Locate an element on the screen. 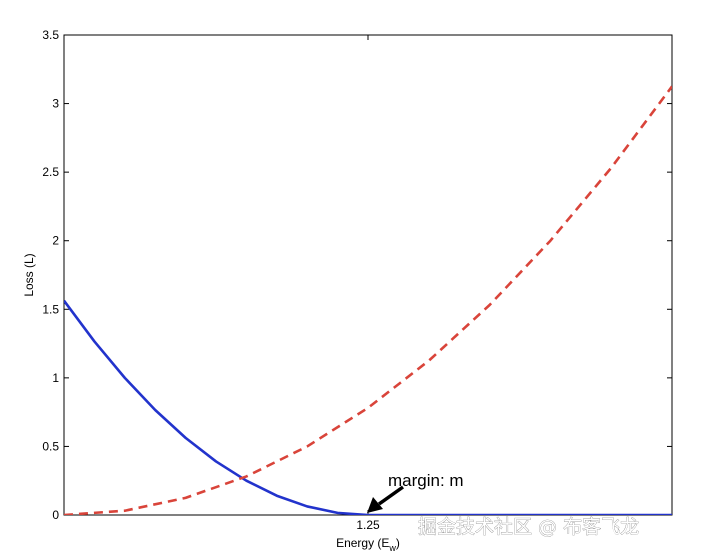 The image size is (706, 560). y-tick-label: 1.5 is located at coordinates (50, 309).